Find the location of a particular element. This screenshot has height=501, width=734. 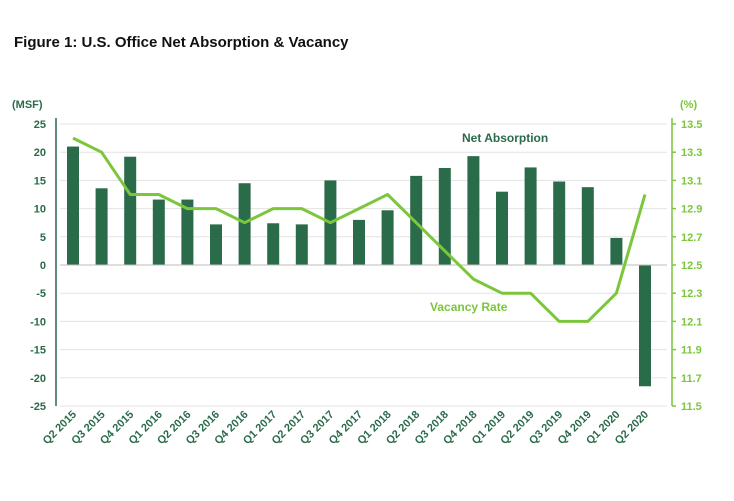

right-tick-label: 11.7 is located at coordinates (691, 379).